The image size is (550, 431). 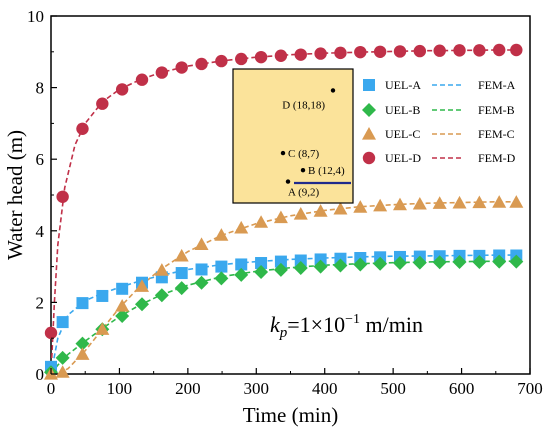 What do you see at coordinates (530, 388) in the screenshot?
I see `x-tick-label: 700` at bounding box center [530, 388].